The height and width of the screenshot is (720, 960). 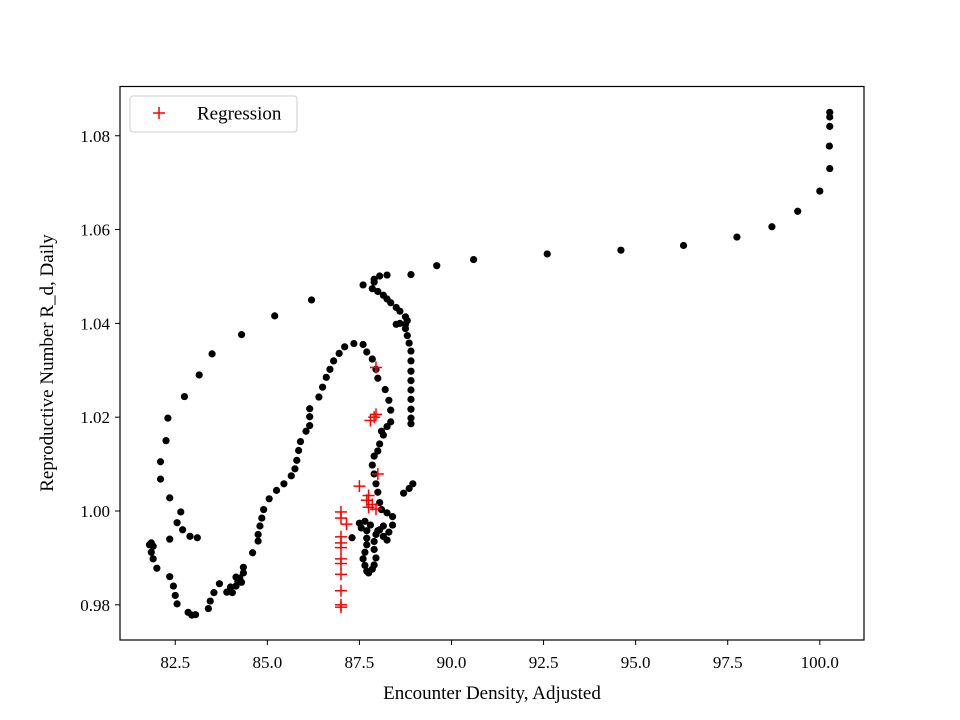 I want to click on x-tick-label: 92.5, so click(x=544, y=662).